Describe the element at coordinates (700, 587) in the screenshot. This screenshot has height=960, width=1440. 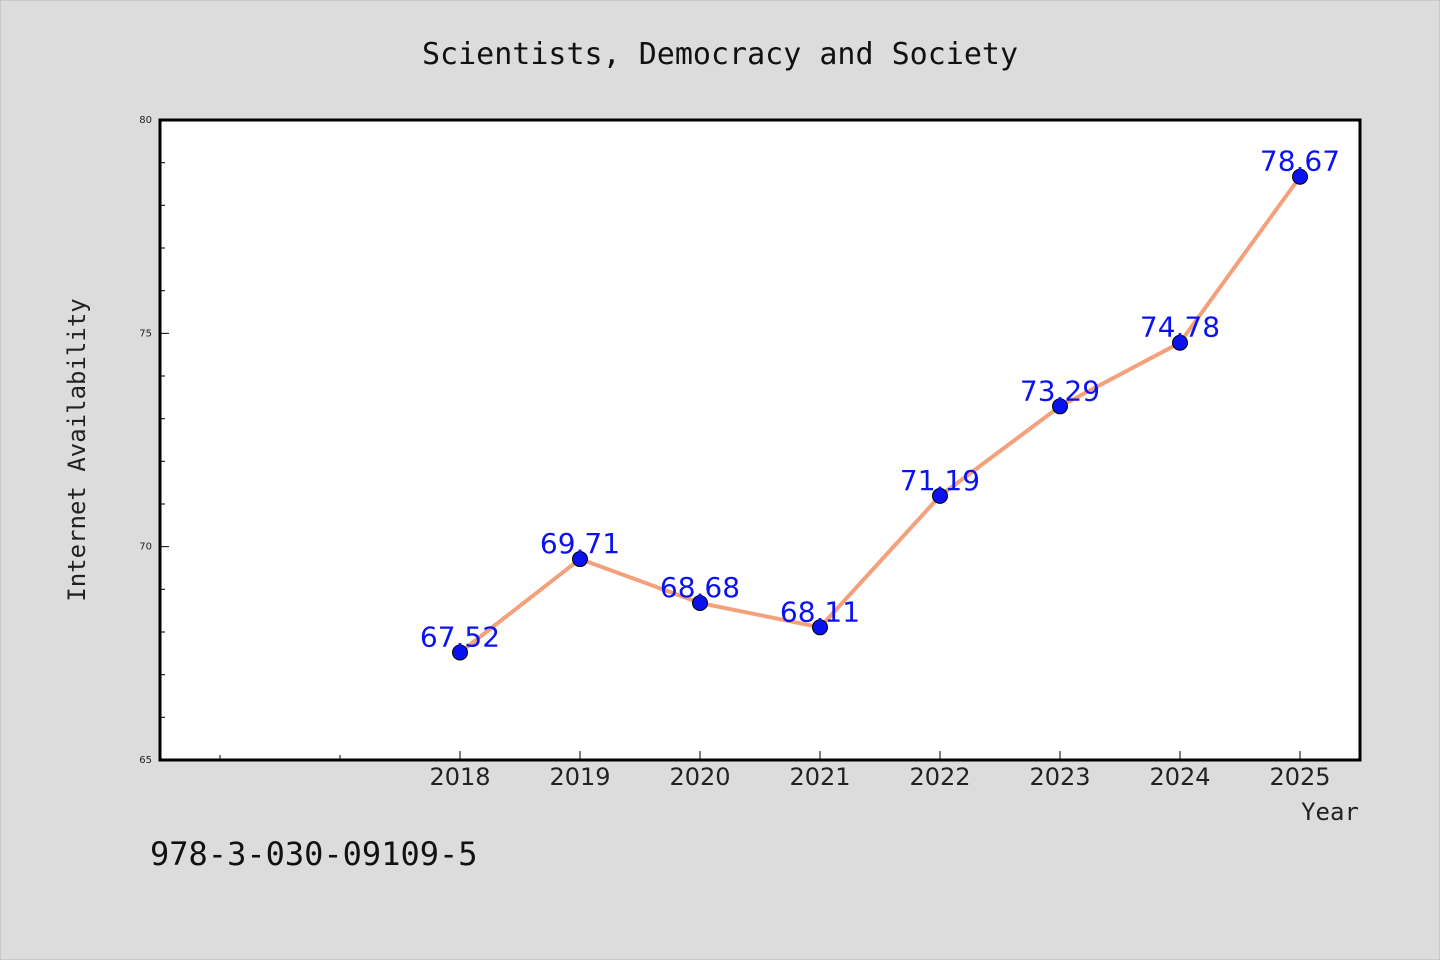
I see `data-label: 68.68` at that location.